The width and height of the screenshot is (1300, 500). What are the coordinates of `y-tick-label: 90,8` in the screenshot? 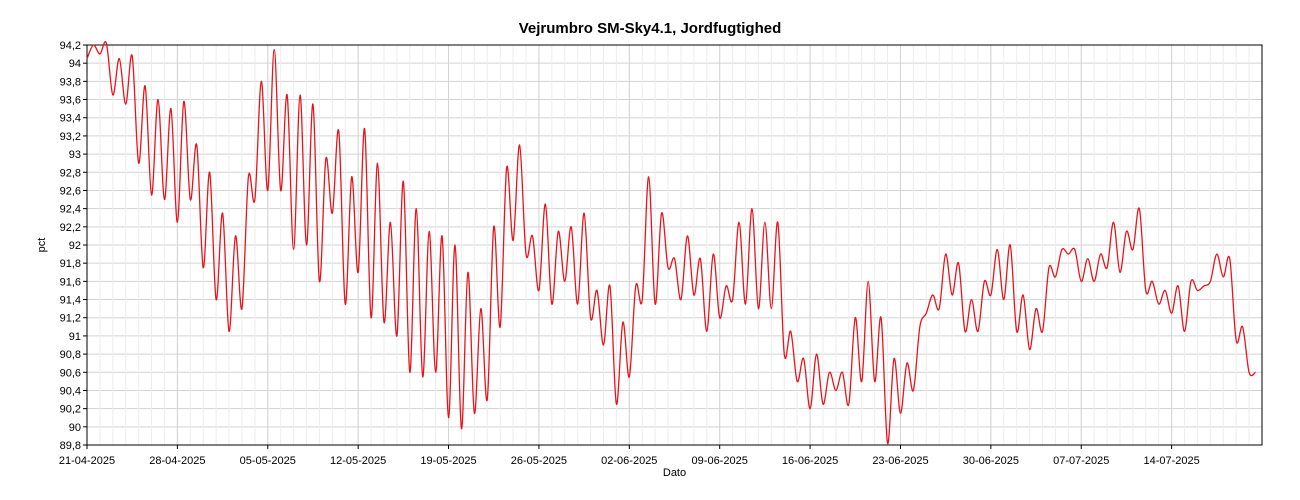 It's located at (70, 355).